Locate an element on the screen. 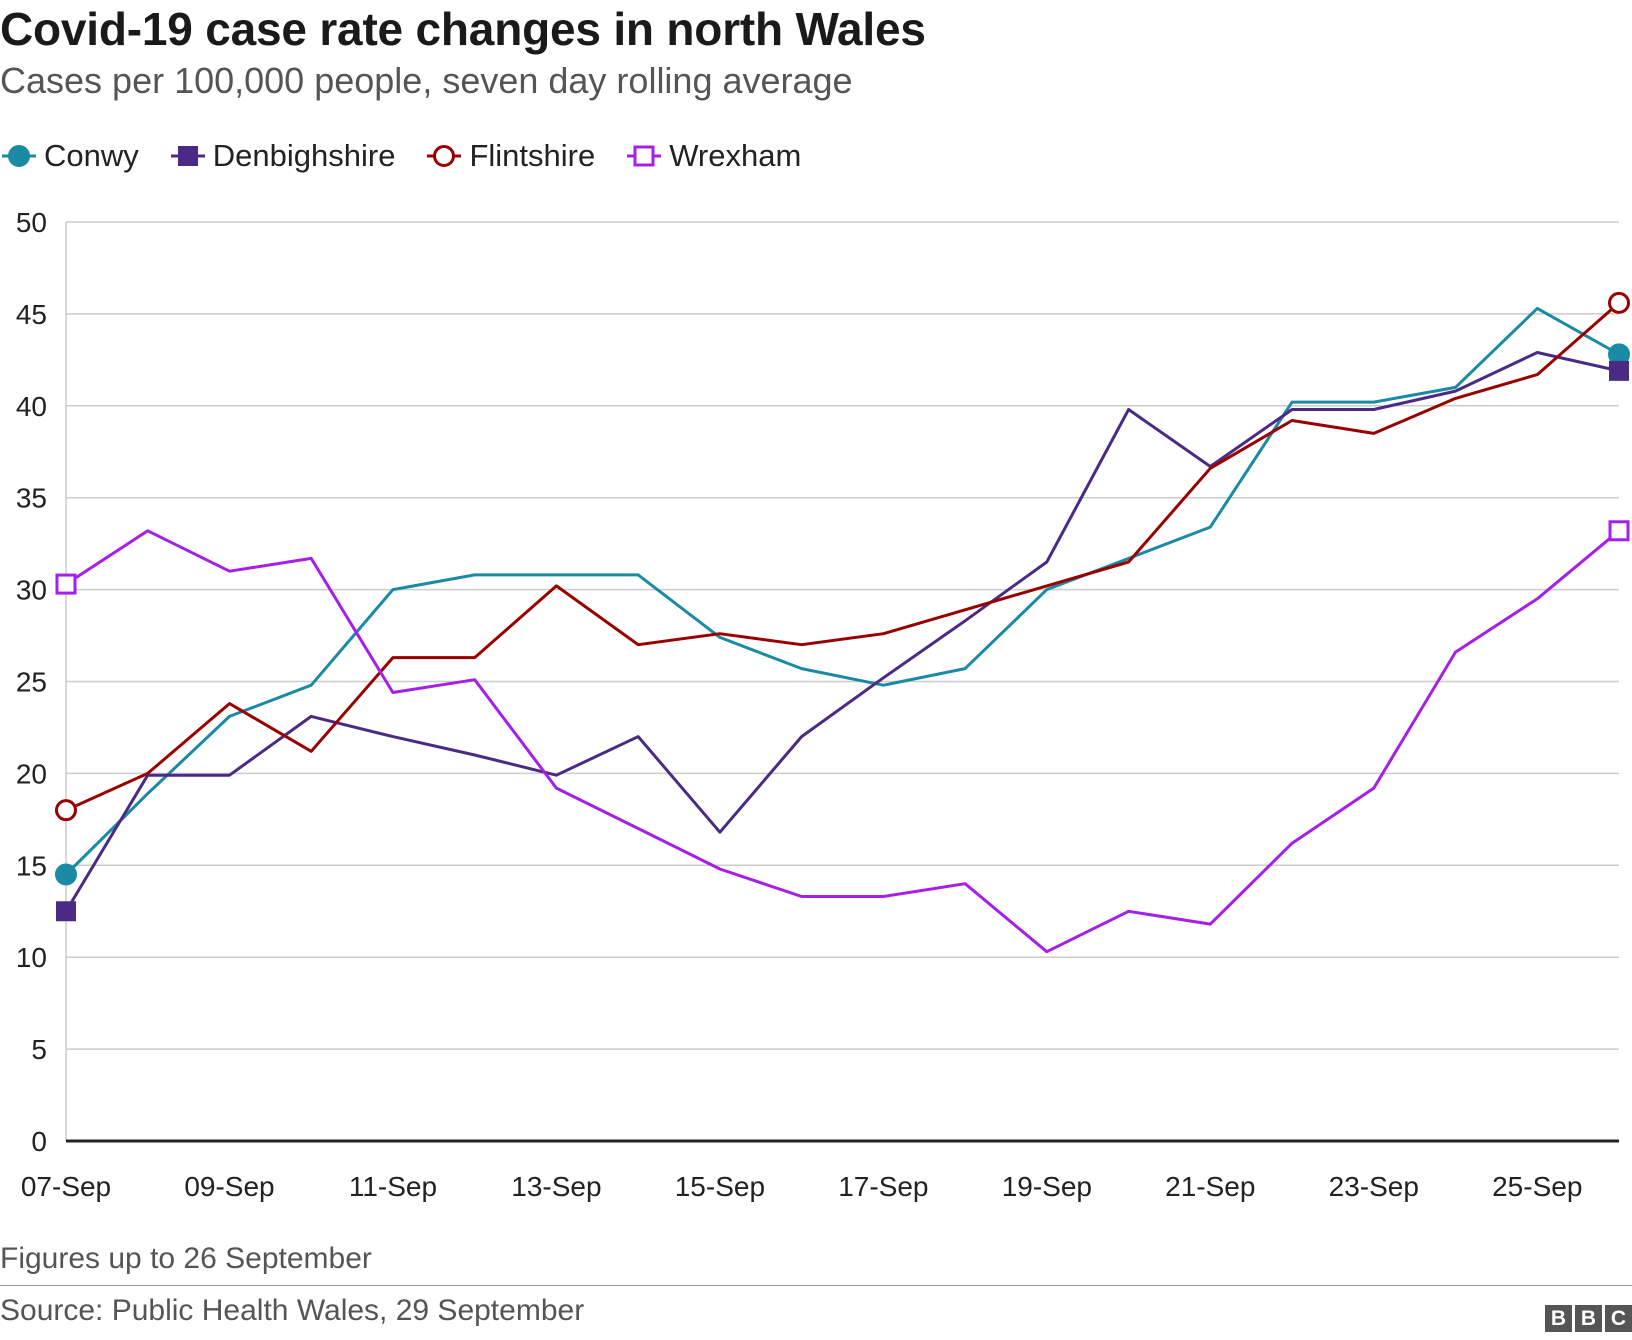  chart-legend: Conwy Denbighshire Flintshire Wrexham is located at coordinates (415, 156).